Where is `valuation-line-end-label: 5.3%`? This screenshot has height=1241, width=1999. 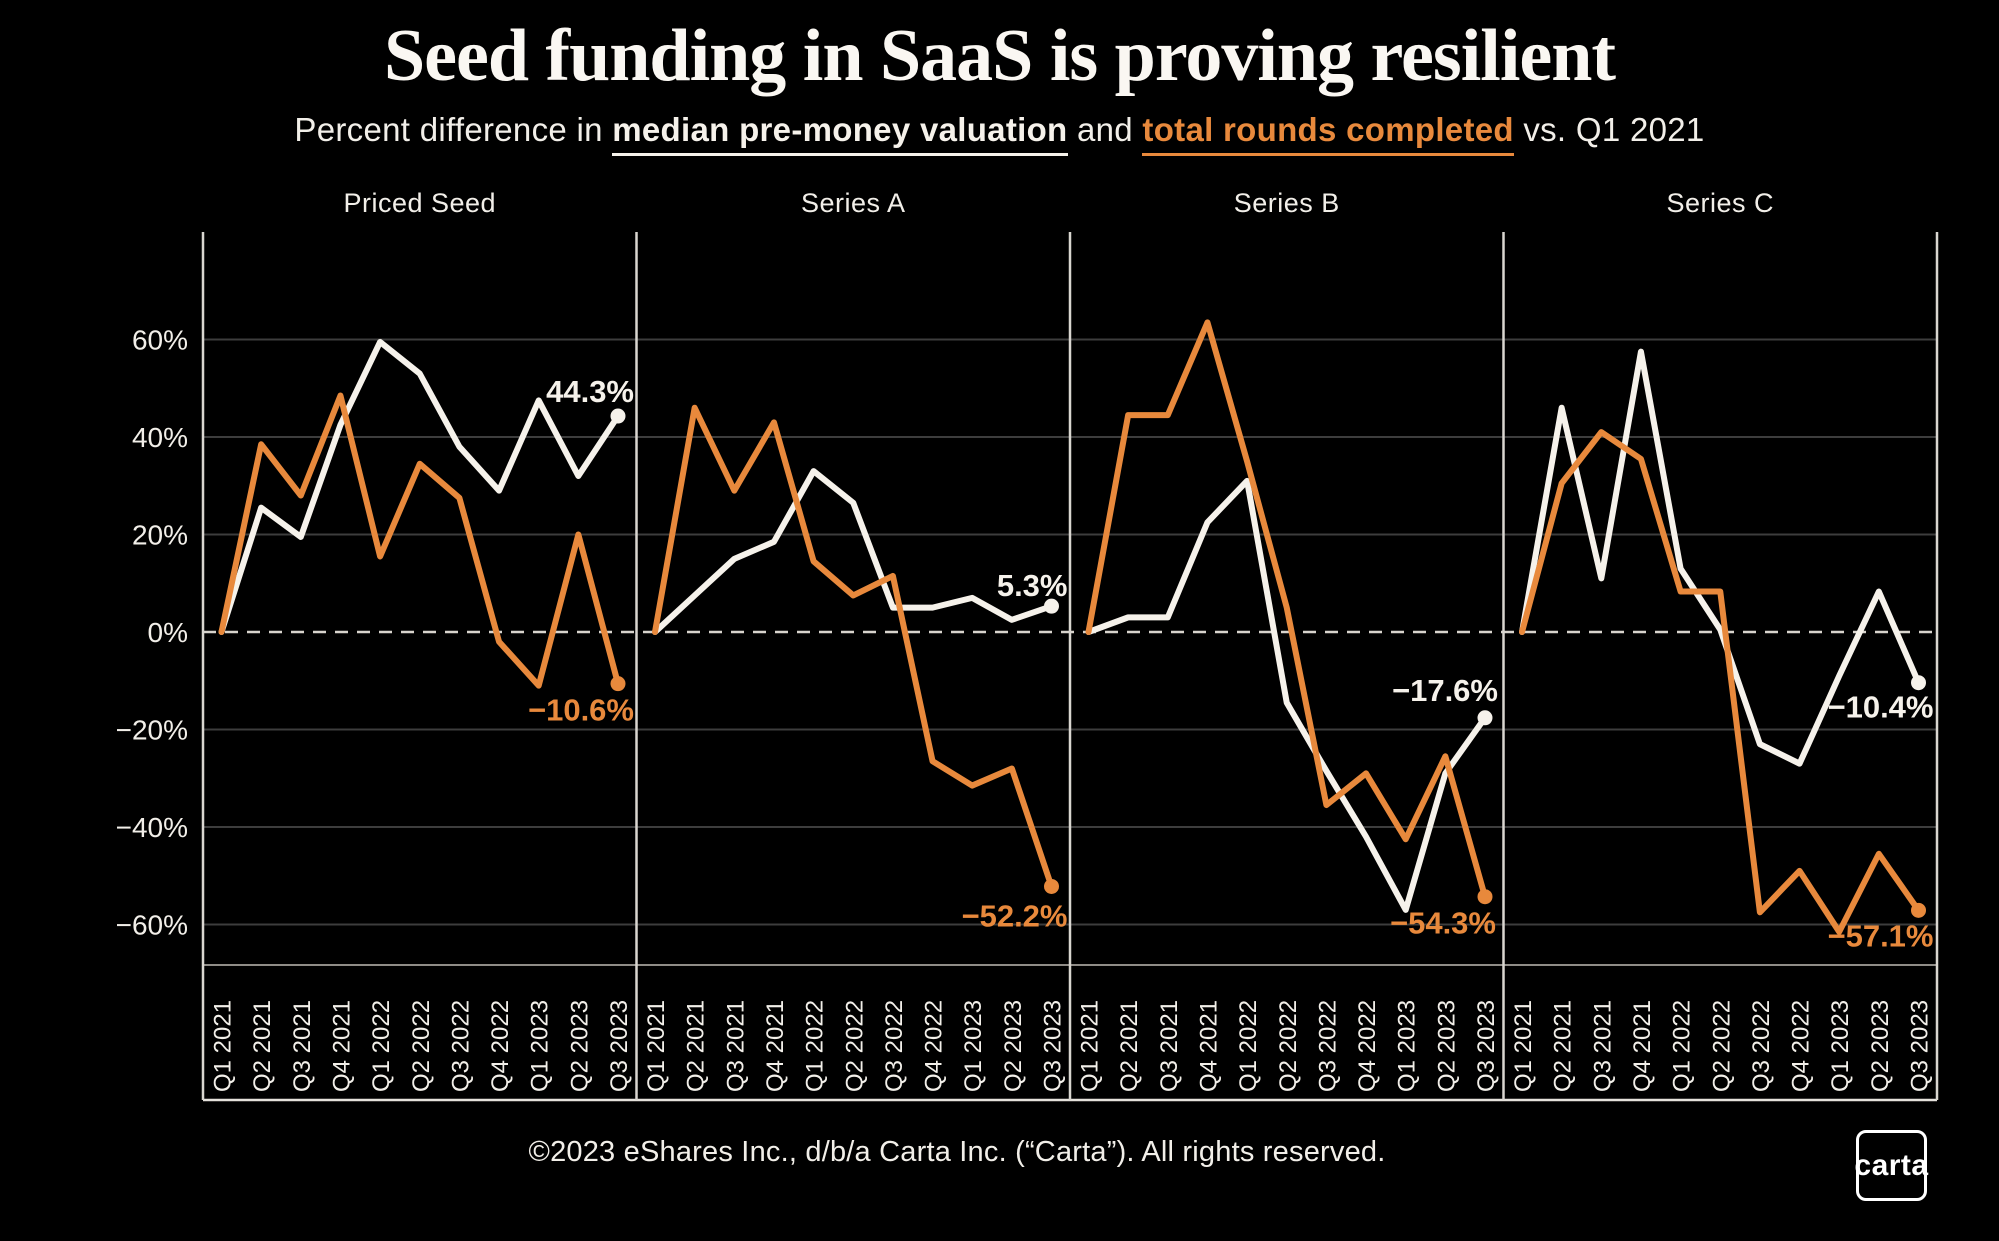 valuation-line-end-label: 5.3% is located at coordinates (1032, 585).